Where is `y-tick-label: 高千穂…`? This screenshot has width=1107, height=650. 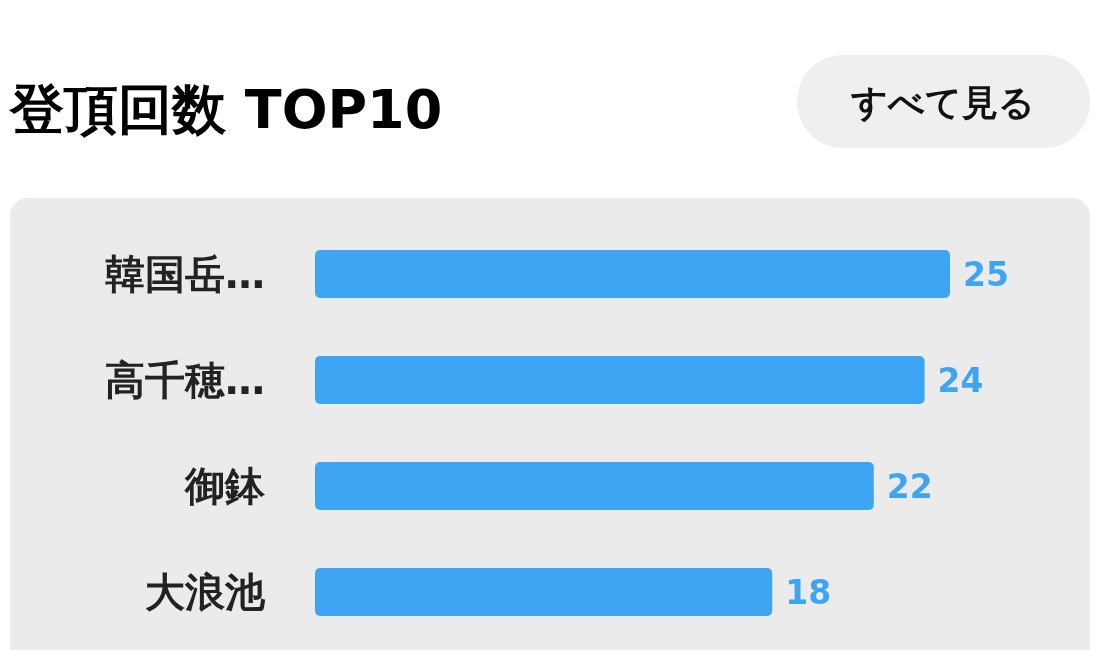 y-tick-label: 高千穂… is located at coordinates (185, 380).